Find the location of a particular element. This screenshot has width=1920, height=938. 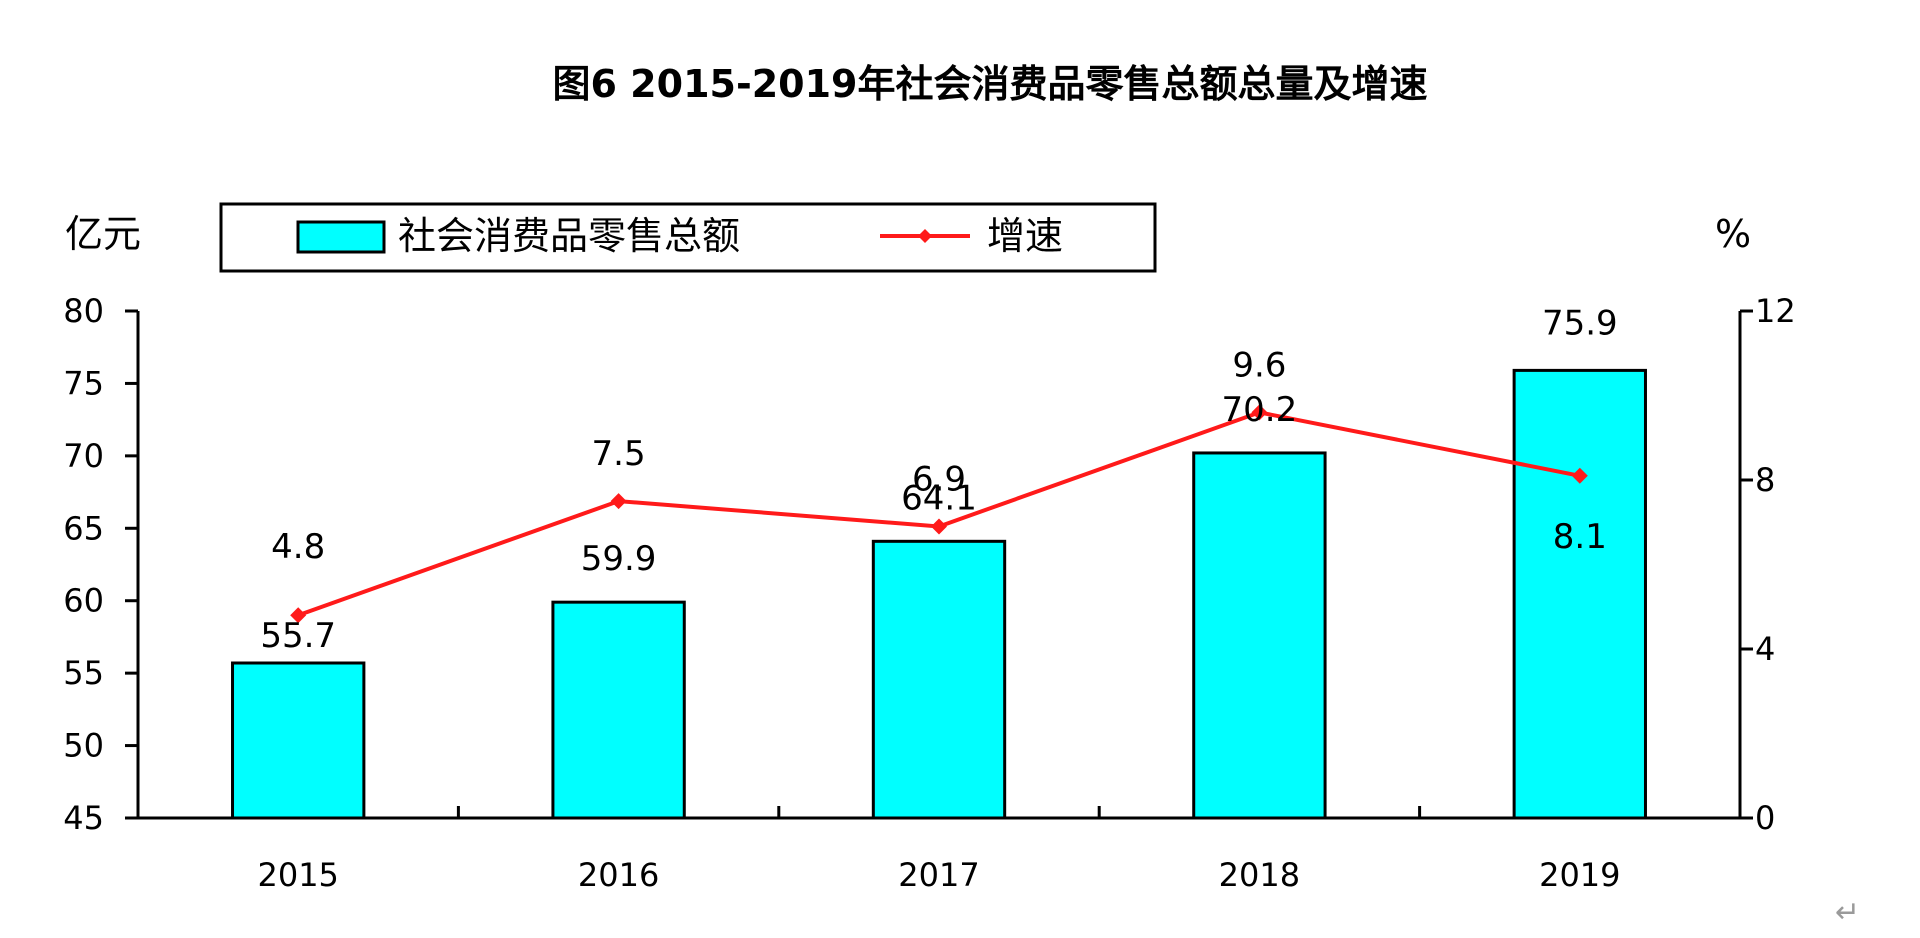

left-axis-tick-label: 65 is located at coordinates (83, 528).